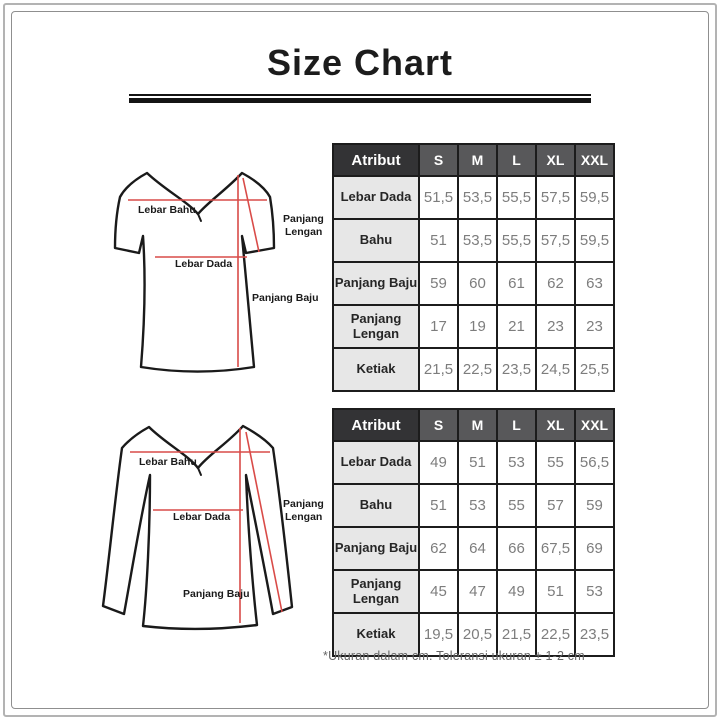  I want to click on table-row-panjang-baju: Panjang Baju 62 64 66 67,5 69, so click(473, 548).